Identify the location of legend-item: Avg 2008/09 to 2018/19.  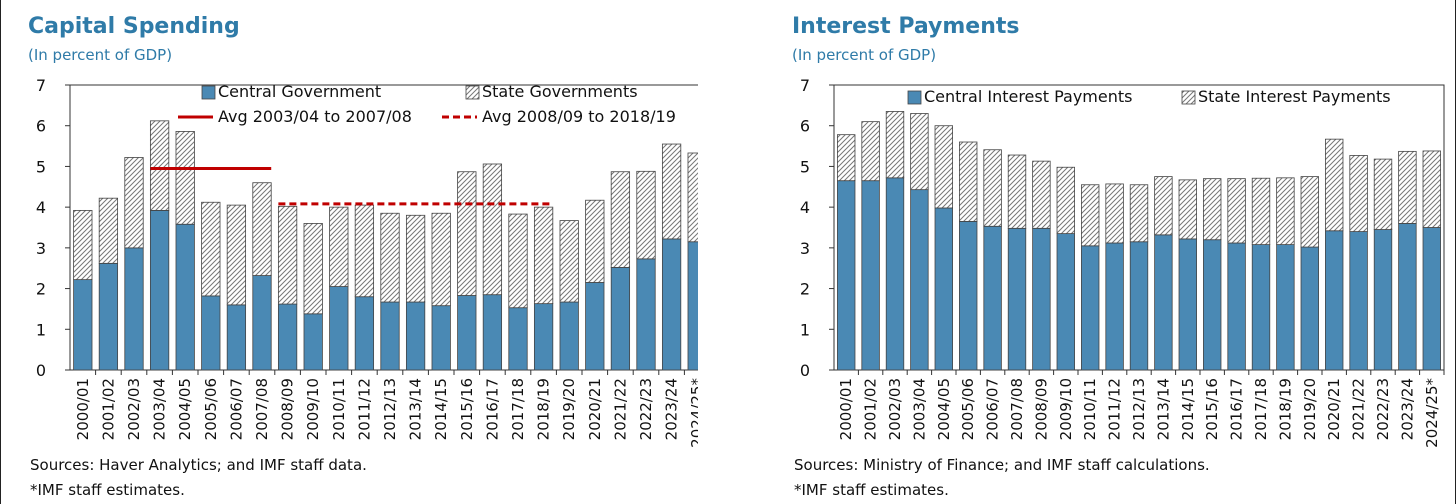
(559, 116).